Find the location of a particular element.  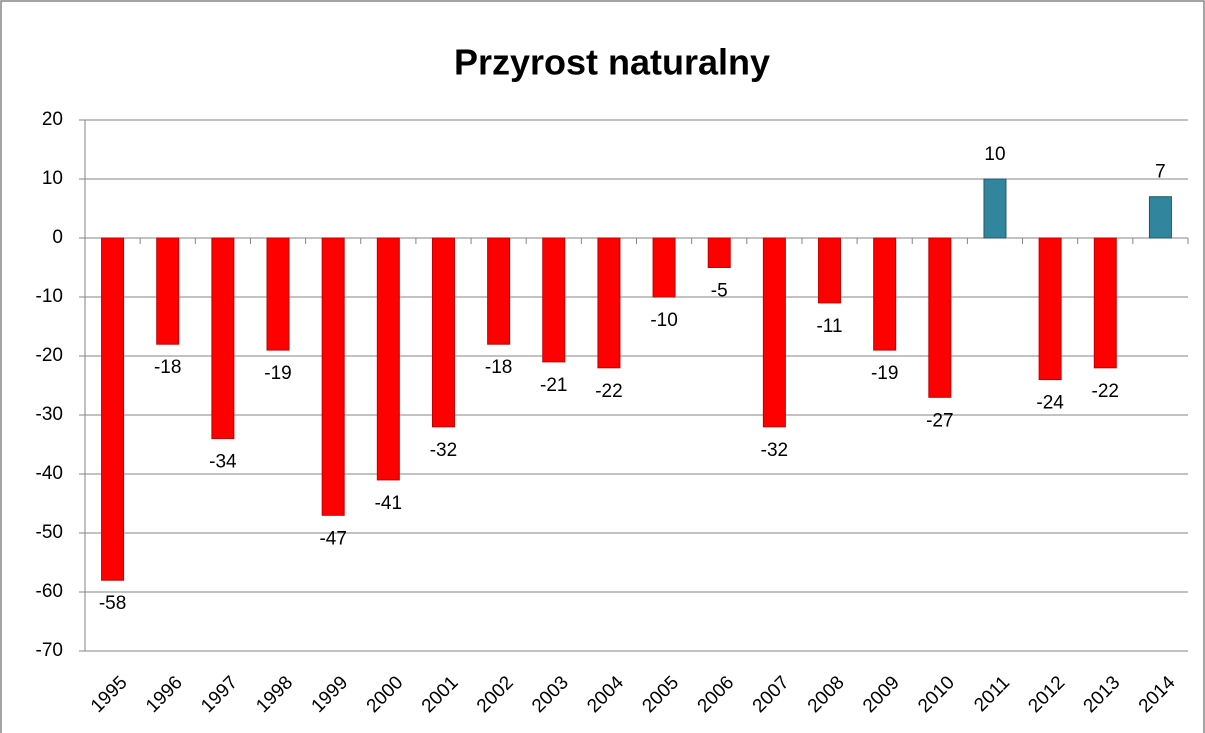

y-tick-label: -30 is located at coordinates (49, 414).